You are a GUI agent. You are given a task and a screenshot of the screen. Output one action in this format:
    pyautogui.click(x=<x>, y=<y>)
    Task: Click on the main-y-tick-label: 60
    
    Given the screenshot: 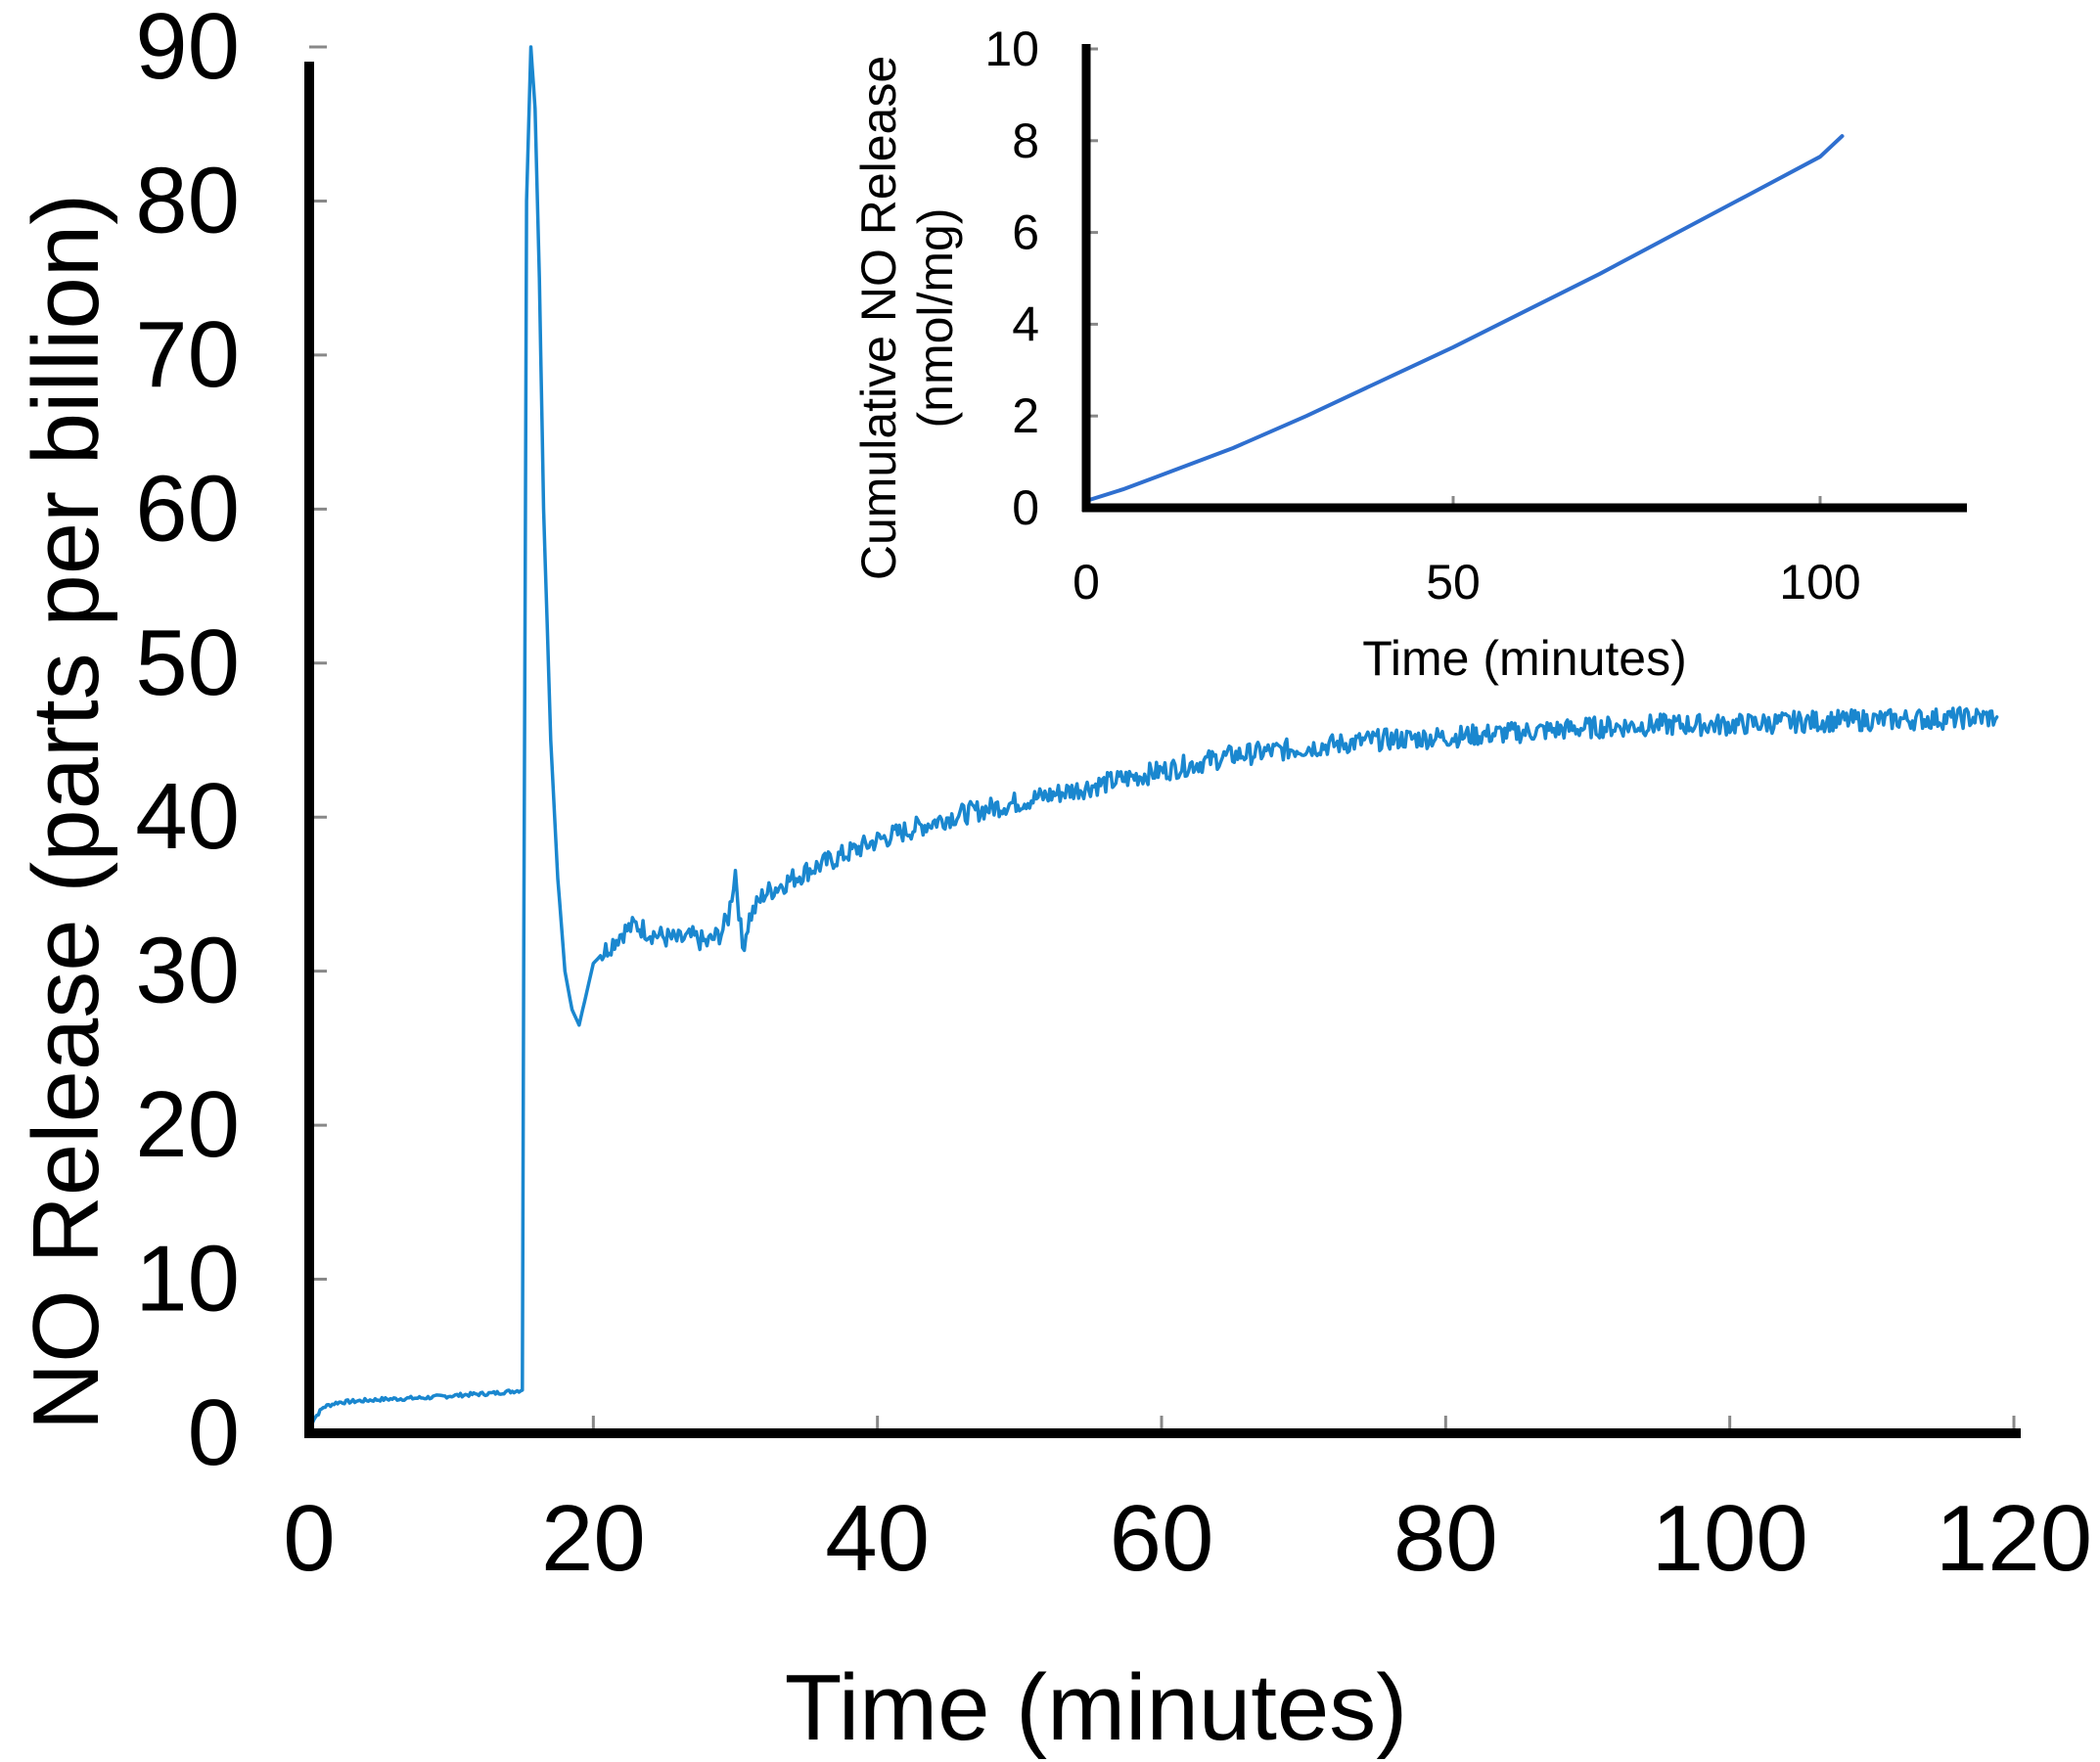 What is the action you would take?
    pyautogui.click(x=187, y=509)
    